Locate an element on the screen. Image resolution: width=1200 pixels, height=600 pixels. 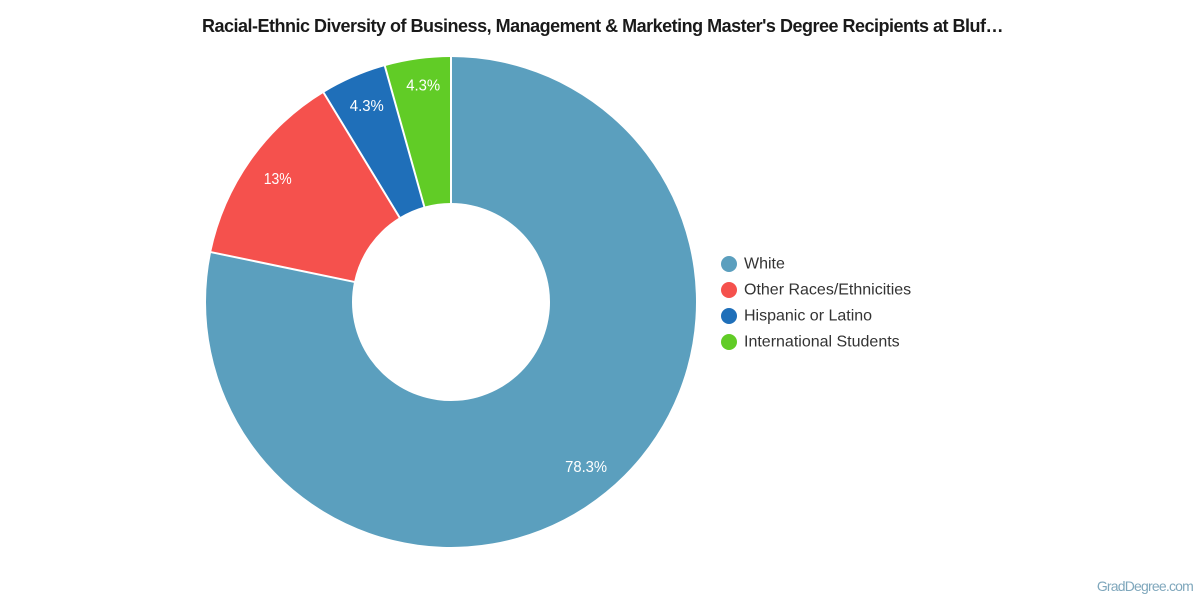
svg-text: 78.3% is located at coordinates (586, 467).